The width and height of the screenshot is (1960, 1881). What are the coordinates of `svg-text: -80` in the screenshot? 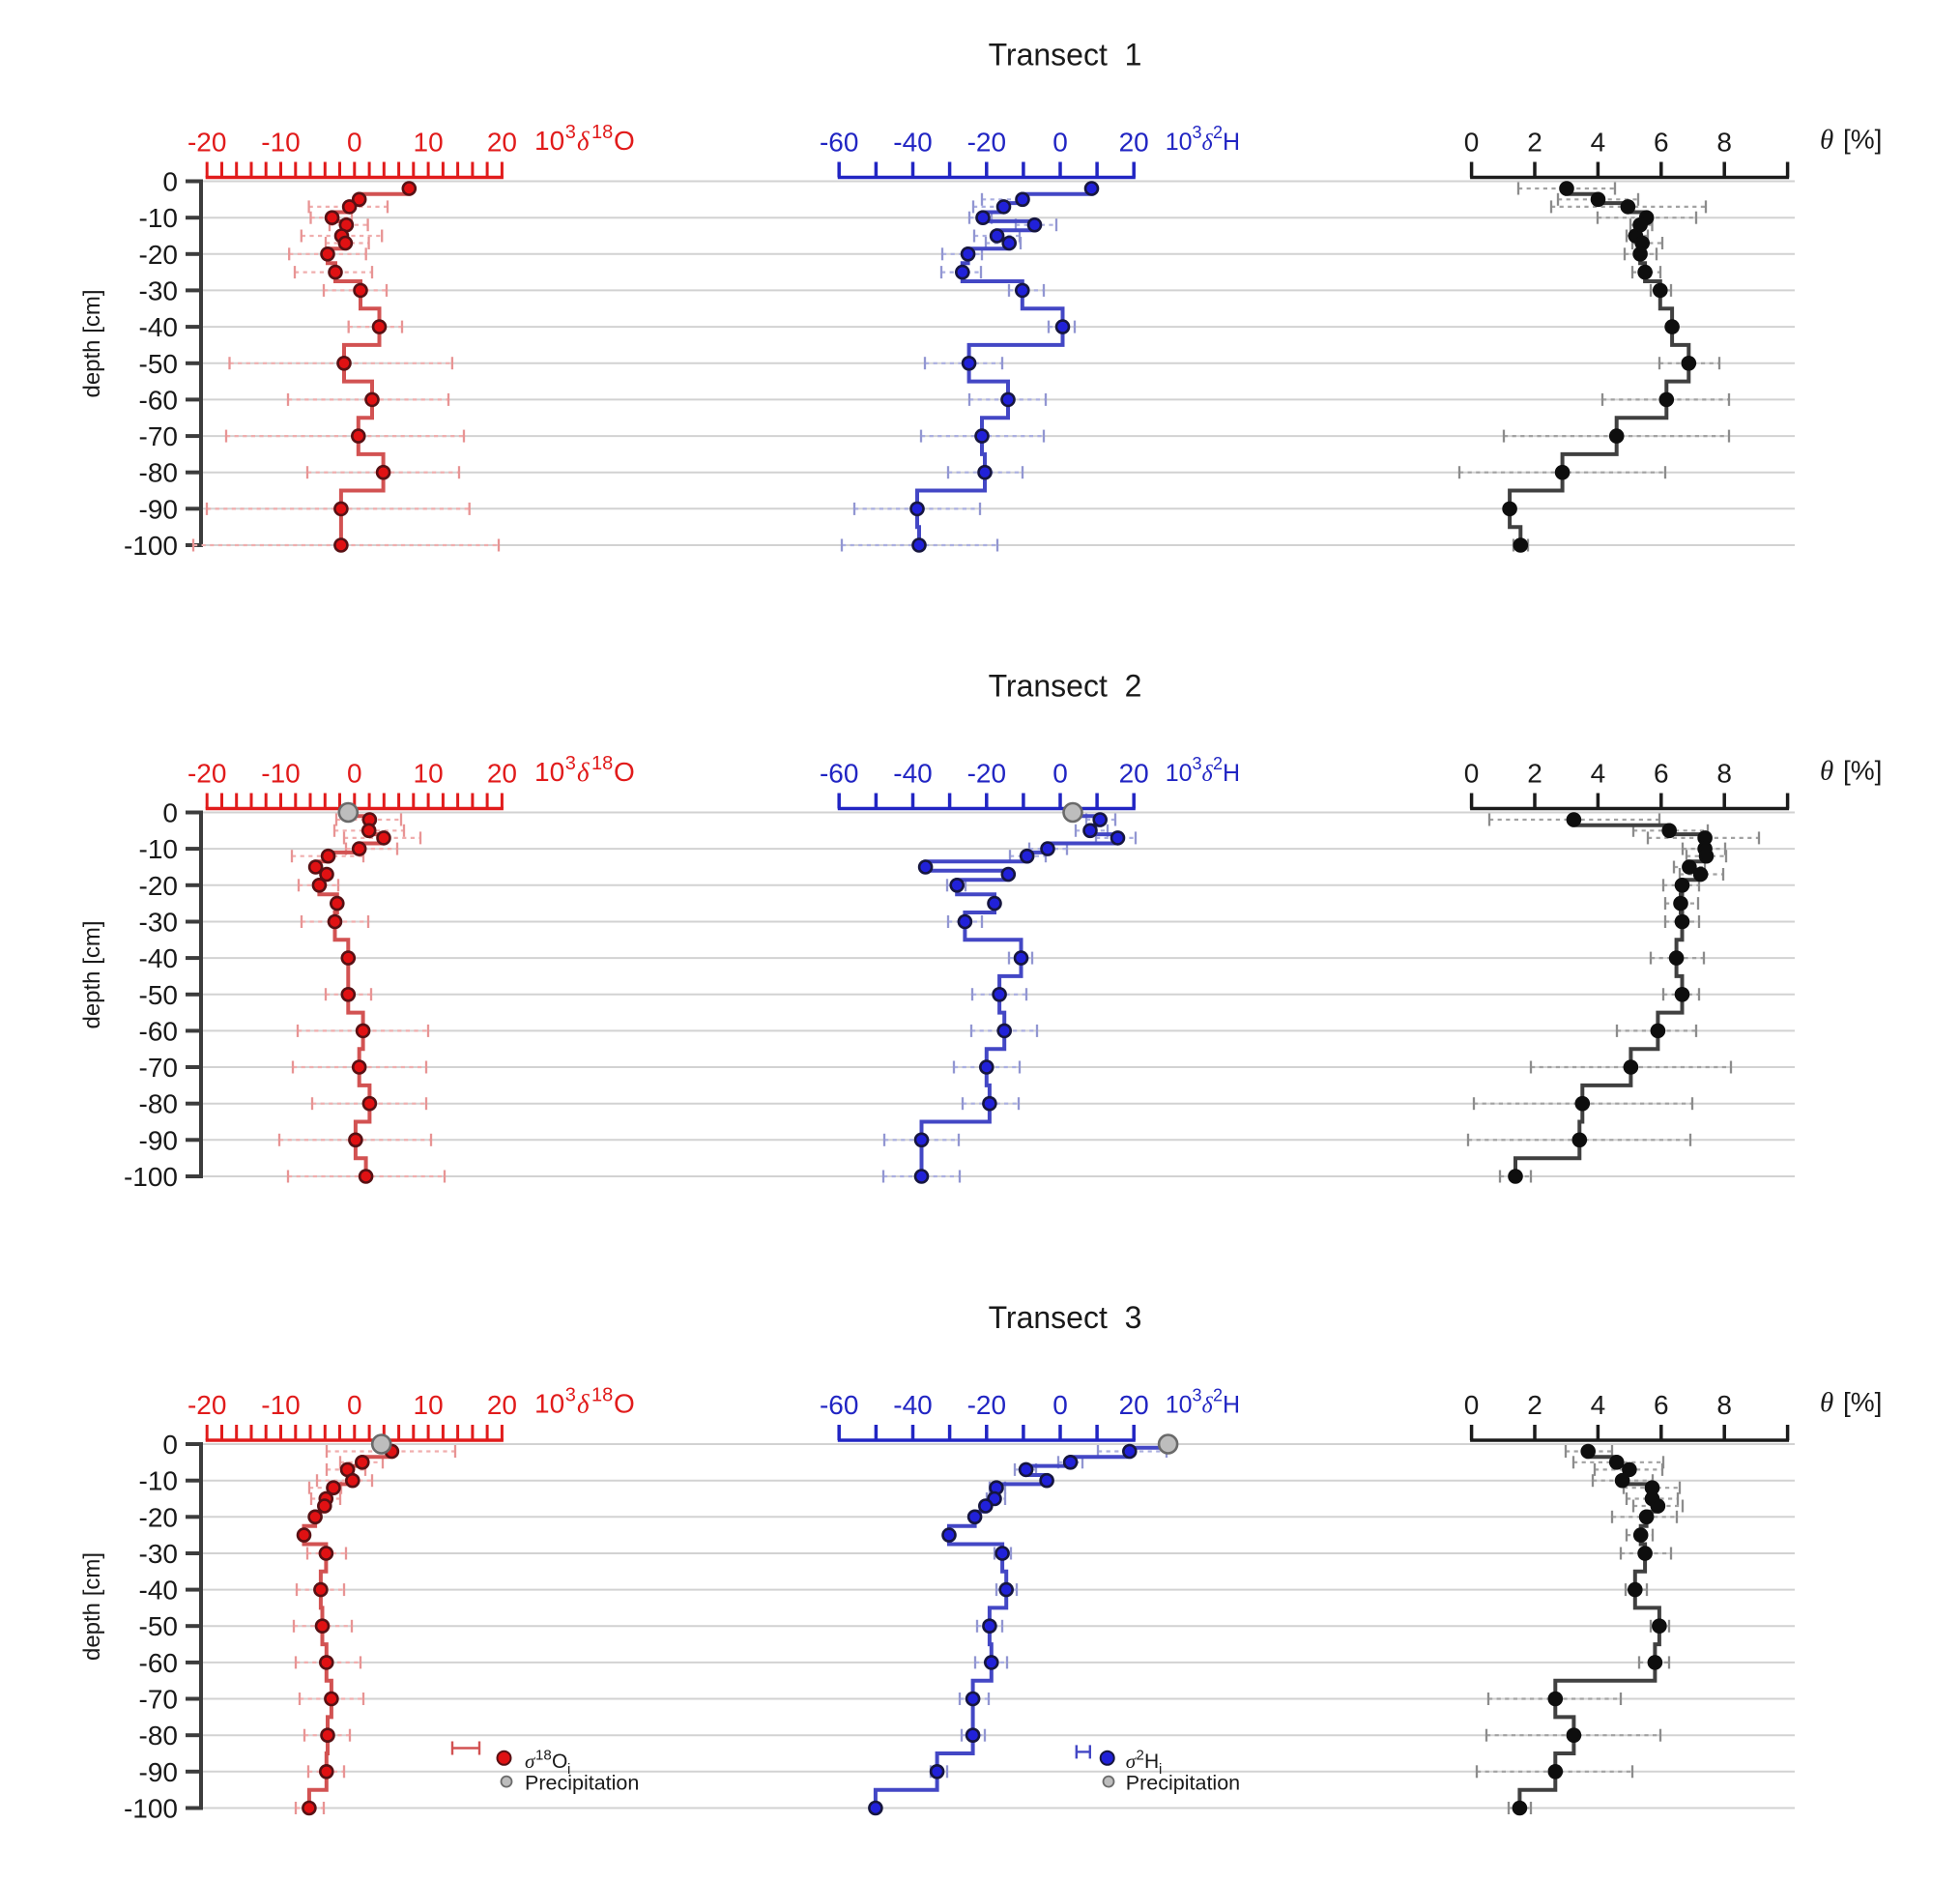 It's located at (158, 473).